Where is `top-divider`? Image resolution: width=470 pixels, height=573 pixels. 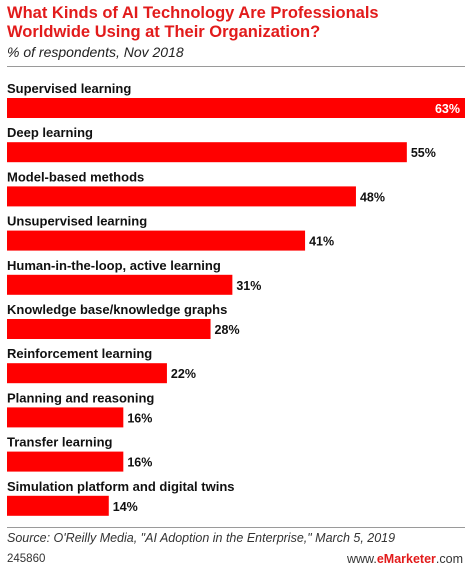
top-divider is located at coordinates (236, 66).